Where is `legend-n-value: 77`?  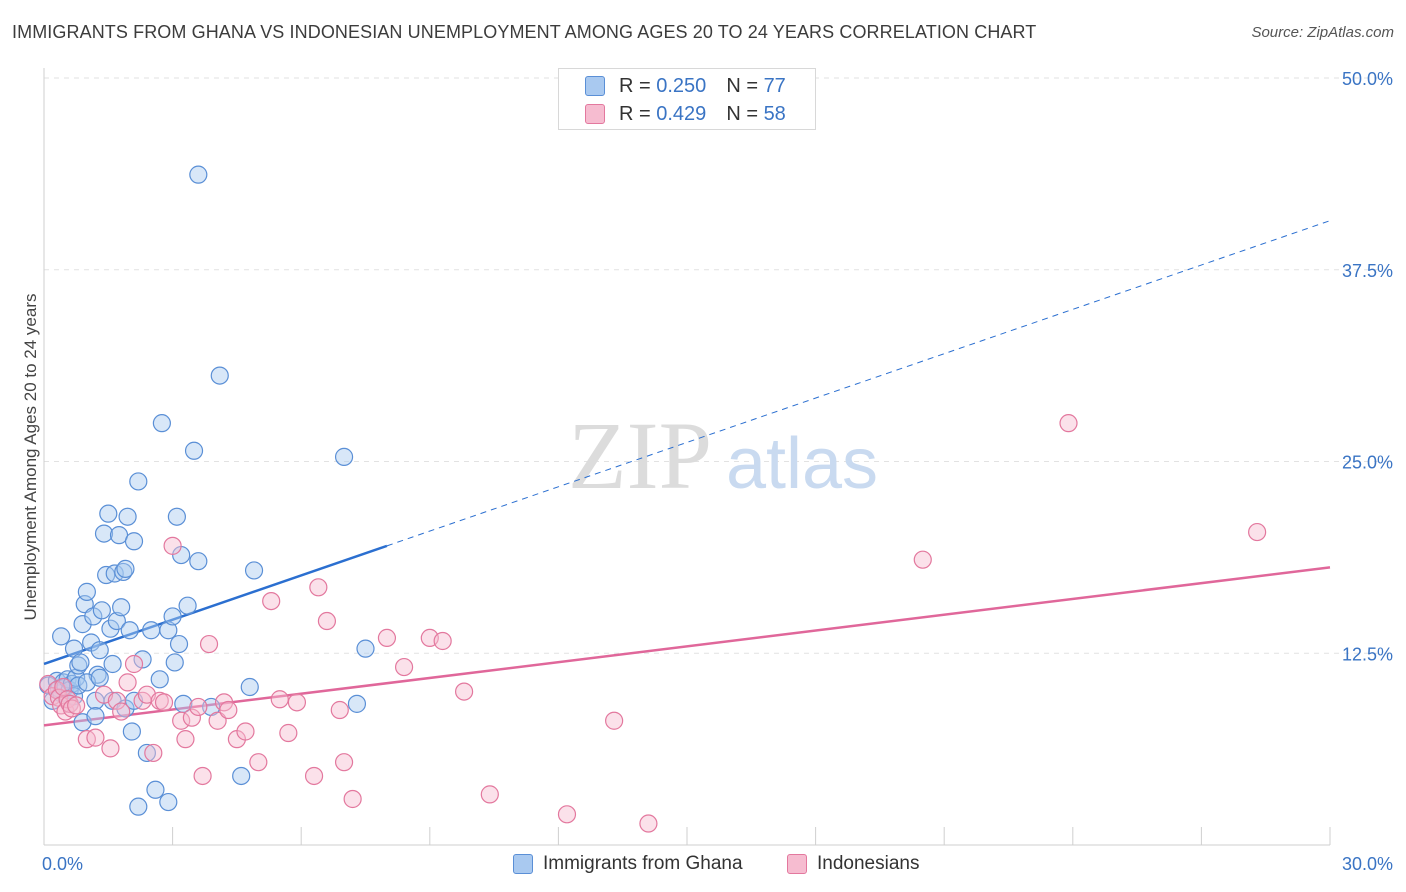
legend-n-value: 77 is located at coordinates (774, 85).